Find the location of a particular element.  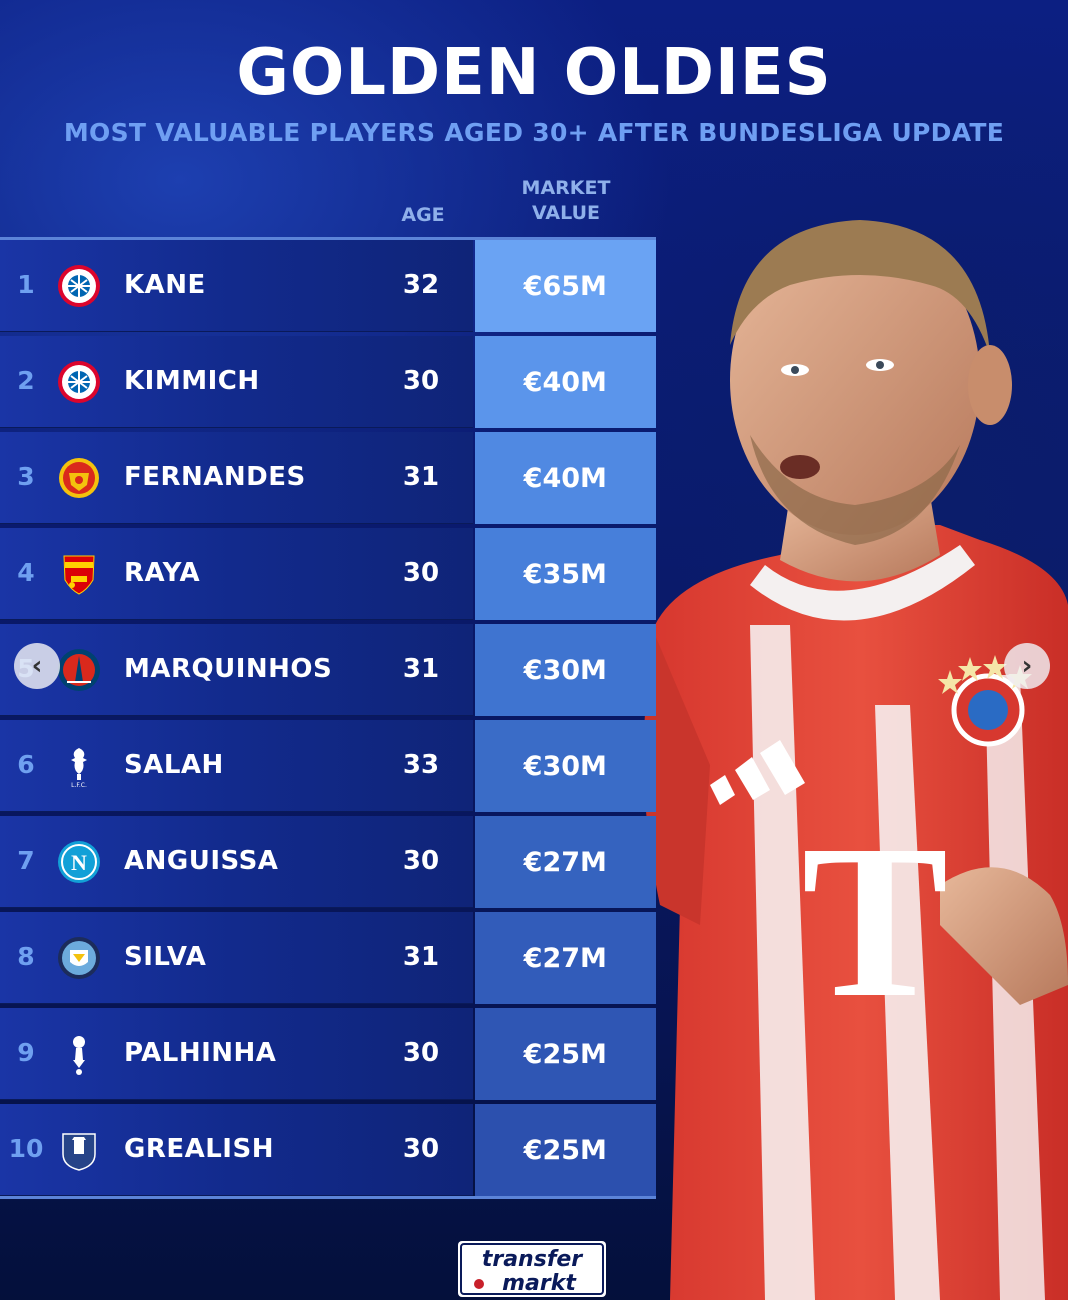

everton-crest-icon is located at coordinates (79, 1152).